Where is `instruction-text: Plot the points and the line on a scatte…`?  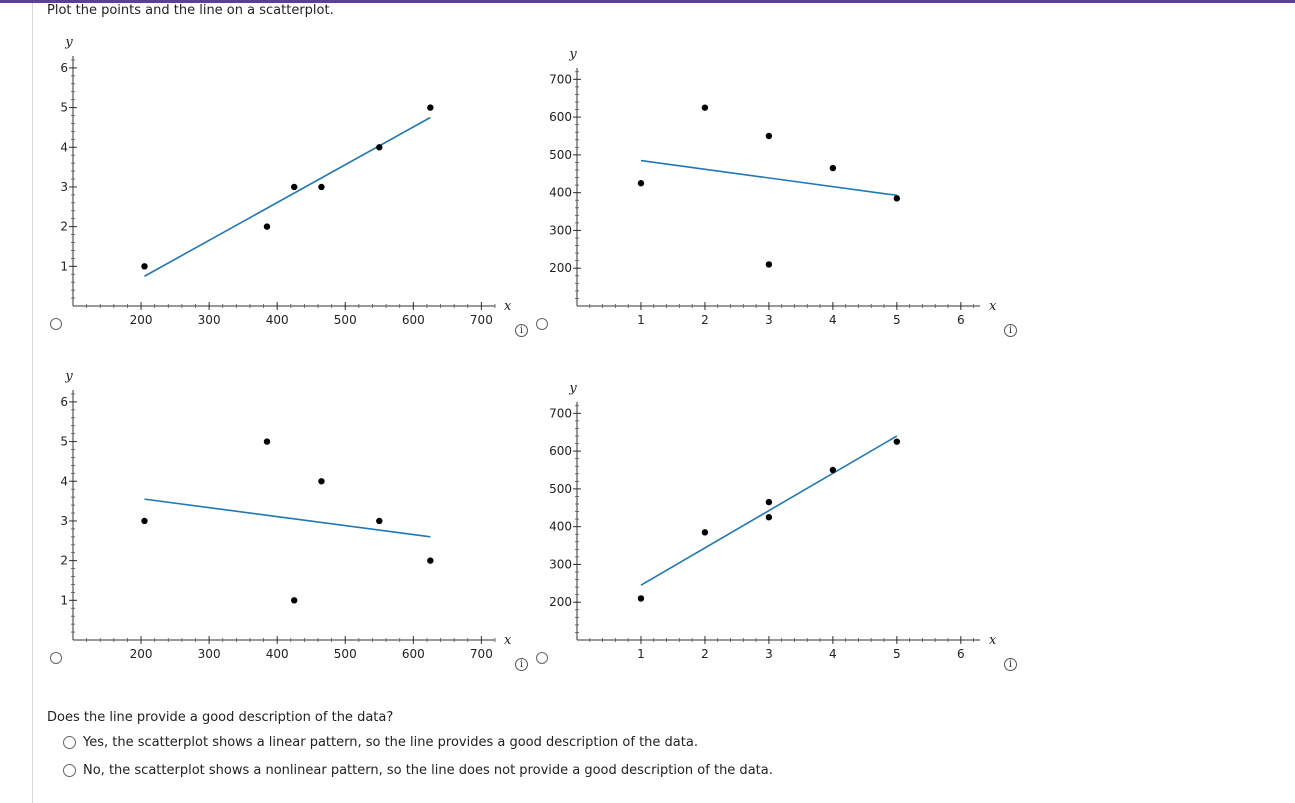
instruction-text: Plot the points and the line on a scatte… is located at coordinates (190, 10).